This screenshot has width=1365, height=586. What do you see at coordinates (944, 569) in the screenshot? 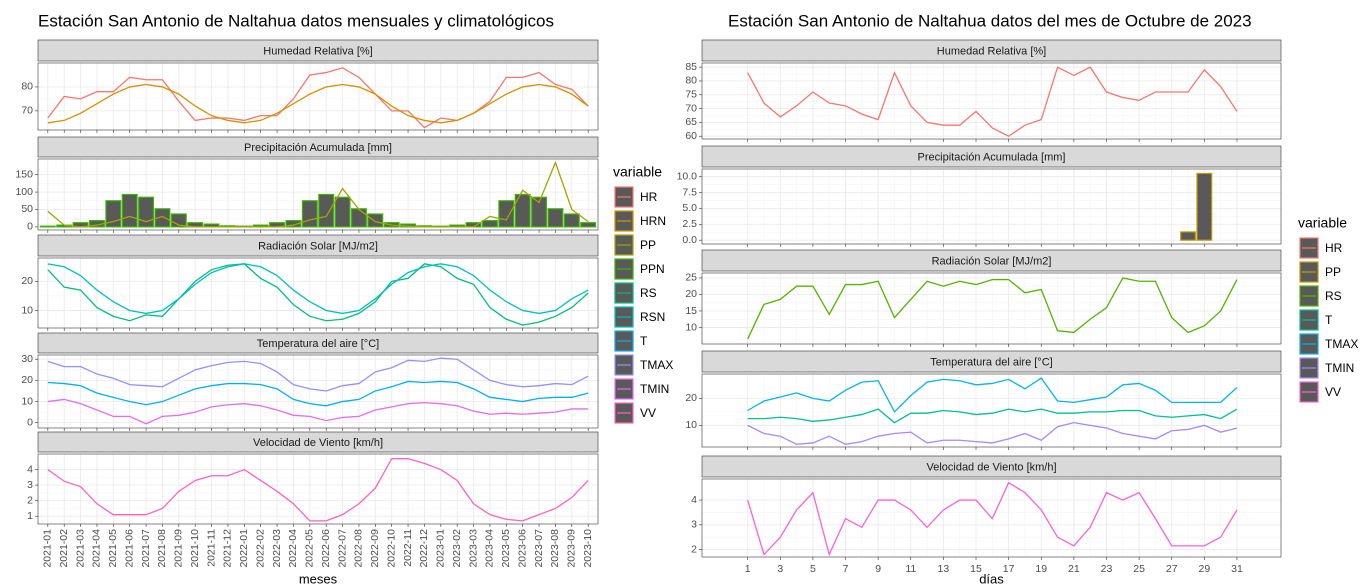
I see `x-tick-label: 13` at bounding box center [944, 569].